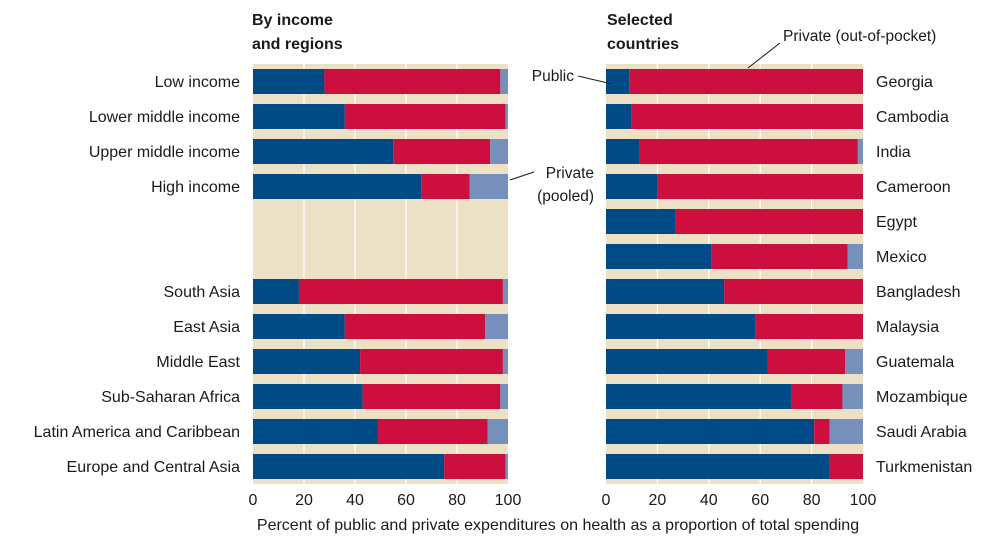 Image resolution: width=984 pixels, height=538 pixels. What do you see at coordinates (913, 187) in the screenshot?
I see `right-category-label: Cameroon` at bounding box center [913, 187].